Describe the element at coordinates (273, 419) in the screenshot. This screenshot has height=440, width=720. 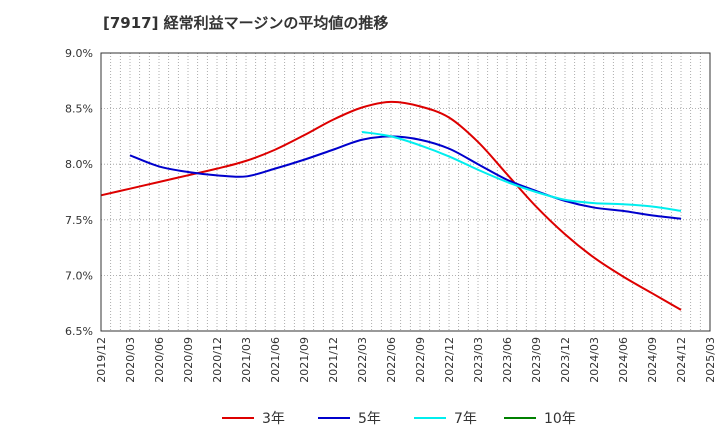
I see `legend-label: 3年` at that location.